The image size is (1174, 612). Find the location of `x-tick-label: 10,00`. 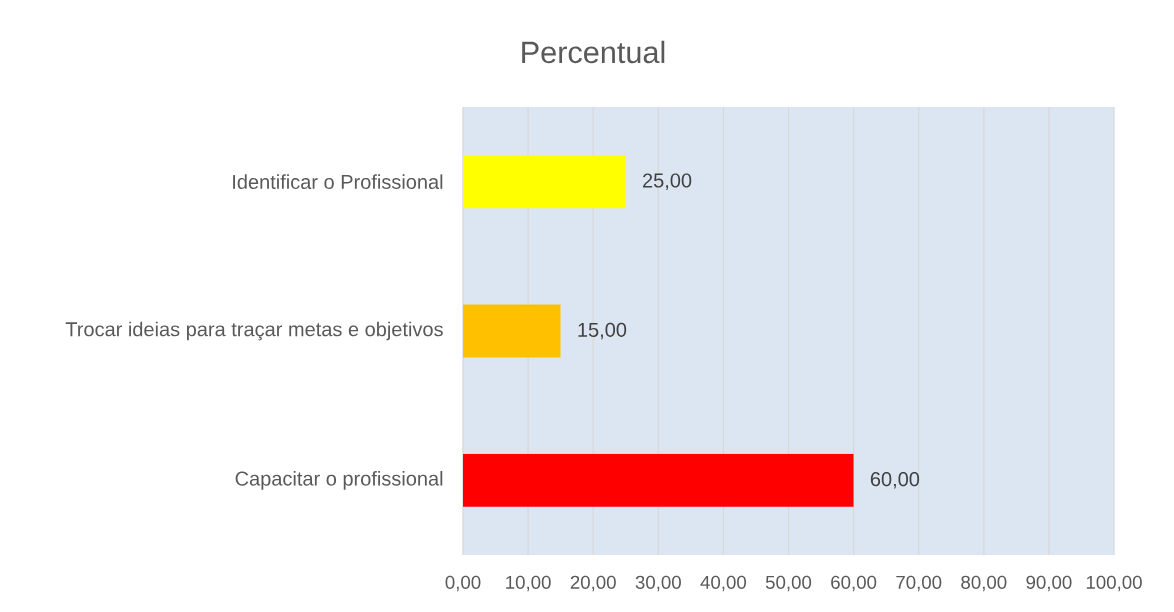

x-tick-label: 10,00 is located at coordinates (528, 583).